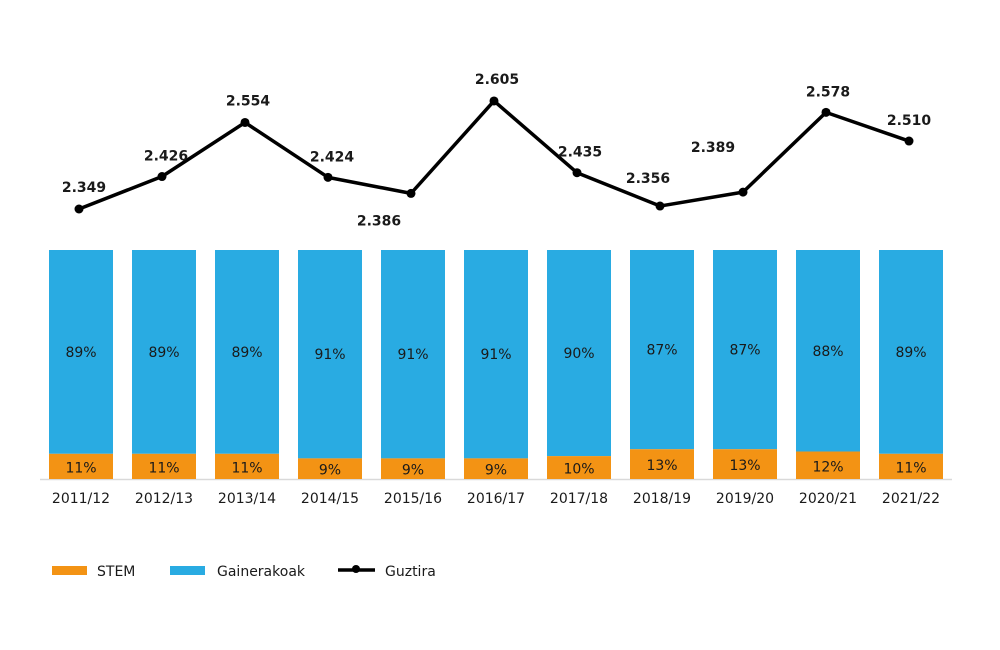 The width and height of the screenshot is (1000, 650). Describe the element at coordinates (909, 121) in the screenshot. I see `data-label-guztira: 2.510` at that location.